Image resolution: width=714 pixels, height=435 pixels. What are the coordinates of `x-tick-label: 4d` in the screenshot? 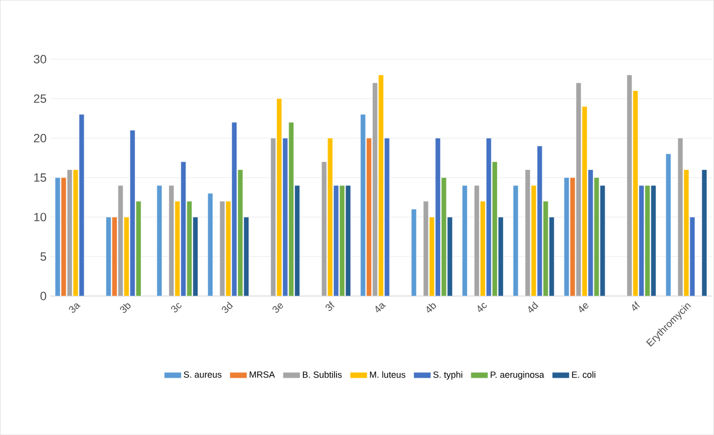 It's located at (533, 307).